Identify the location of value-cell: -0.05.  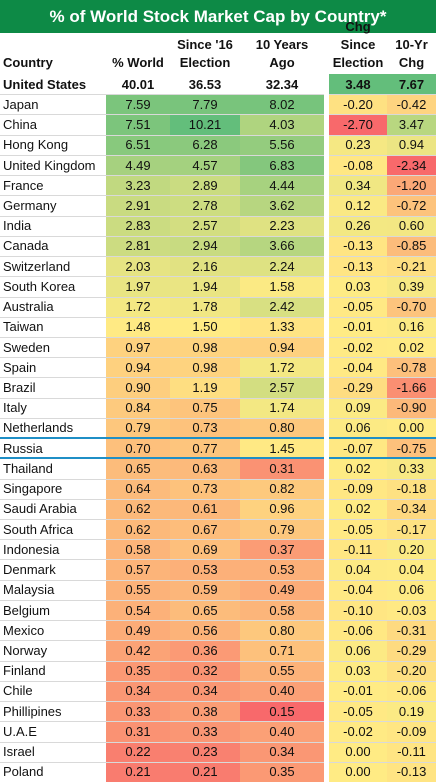
(358, 306).